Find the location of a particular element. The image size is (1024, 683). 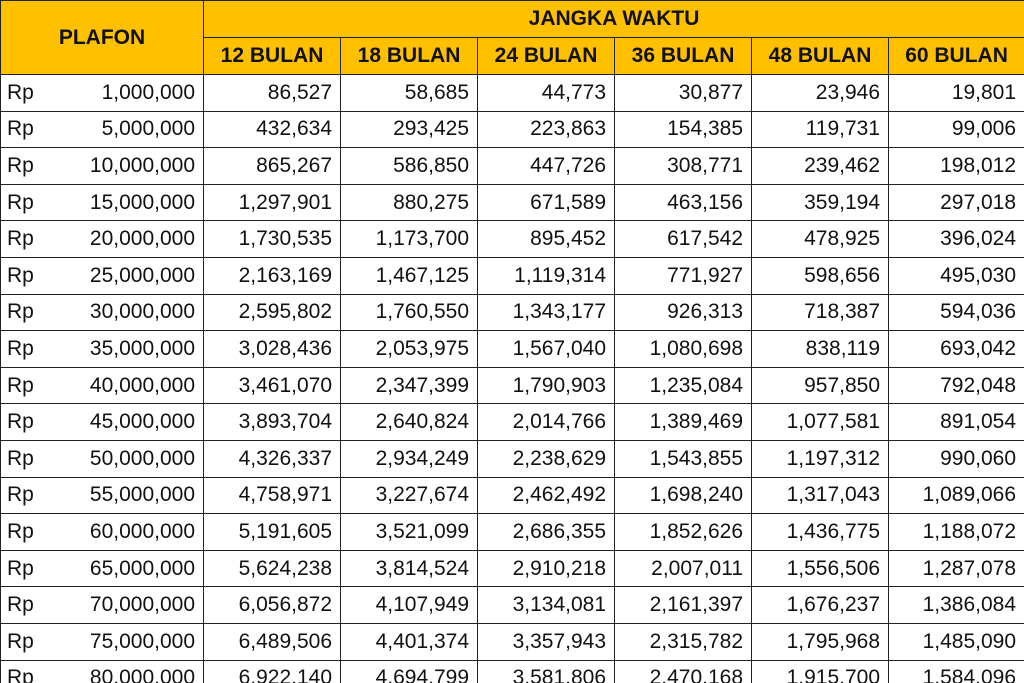

installment-cell: 1,485,090 is located at coordinates (956, 641).